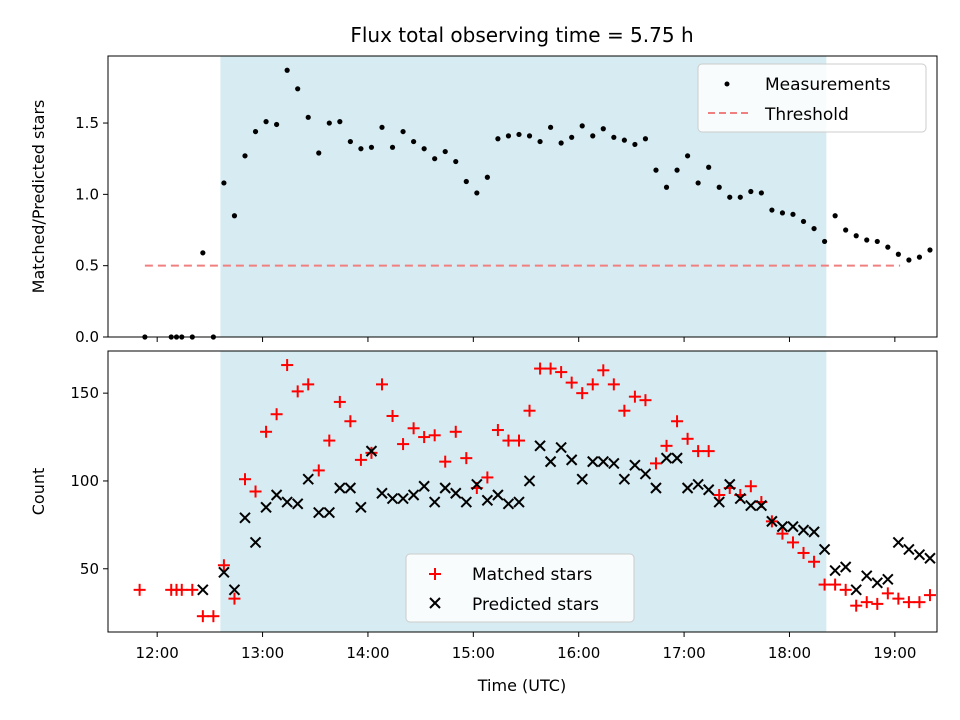  Describe the element at coordinates (473, 653) in the screenshot. I see `x-tick-label: 15:00` at that location.